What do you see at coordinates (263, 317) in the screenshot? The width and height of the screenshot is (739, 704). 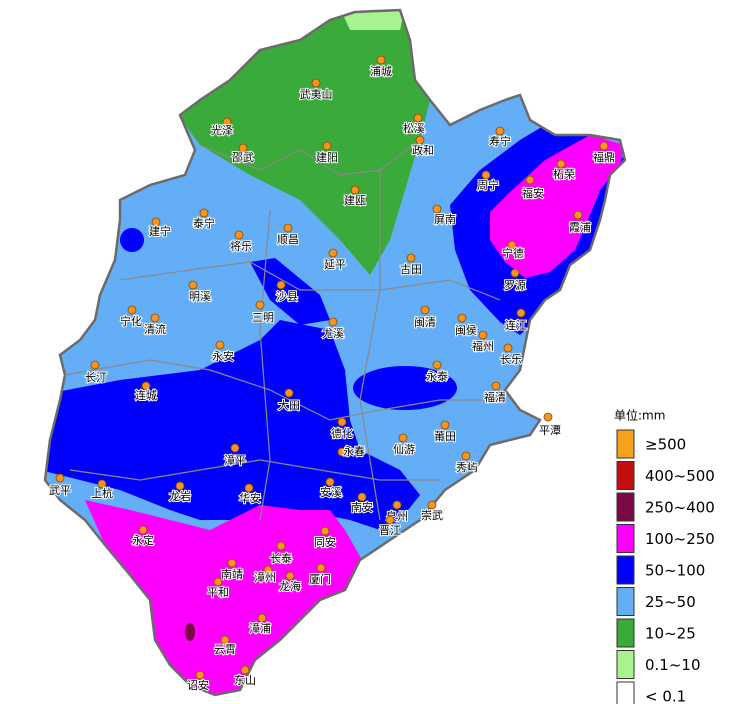 I see `city-label: 三明` at bounding box center [263, 317].